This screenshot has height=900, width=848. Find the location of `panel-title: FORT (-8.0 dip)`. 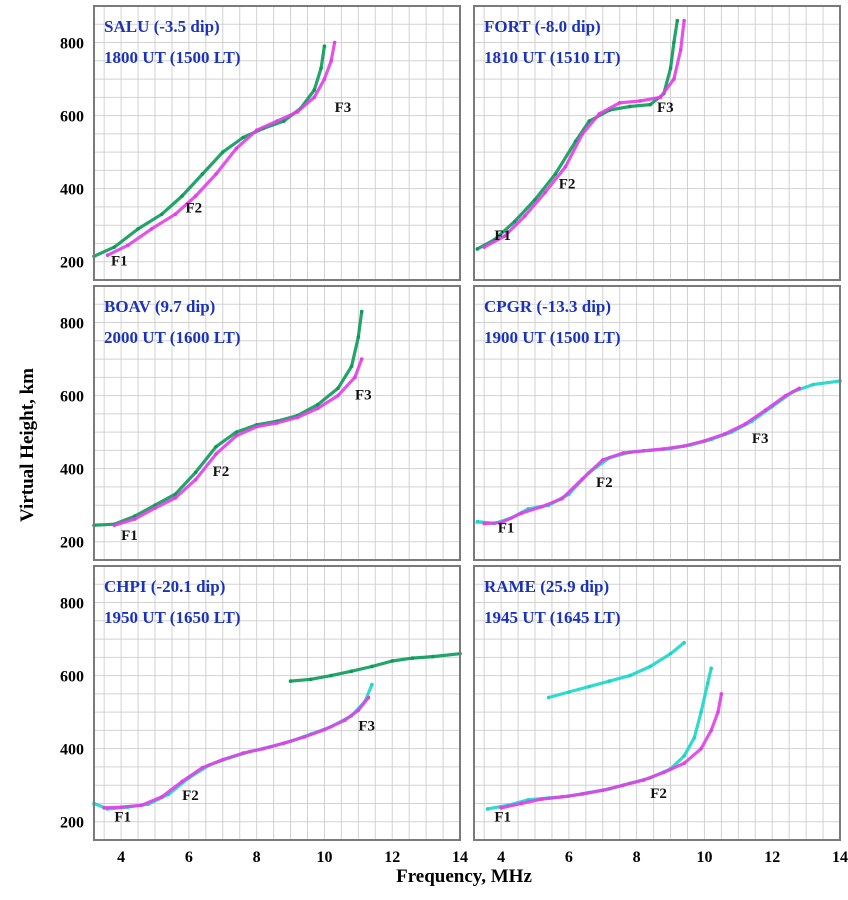

panel-title: FORT (-8.0 dip) is located at coordinates (542, 26).